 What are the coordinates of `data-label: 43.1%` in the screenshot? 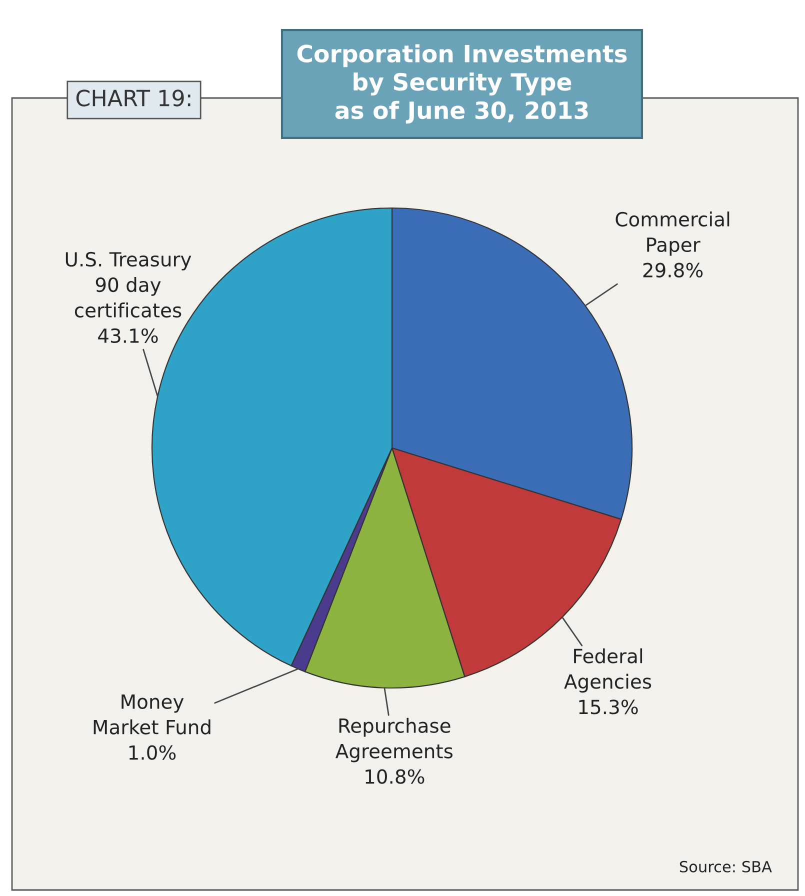 It's located at (128, 336).